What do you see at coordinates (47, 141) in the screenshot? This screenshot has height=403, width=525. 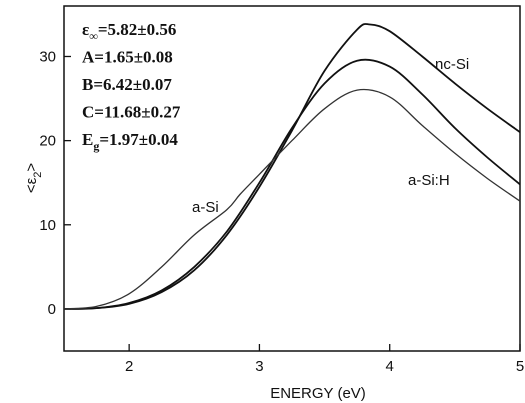 I see `y-tick-label-2: 20` at bounding box center [47, 141].